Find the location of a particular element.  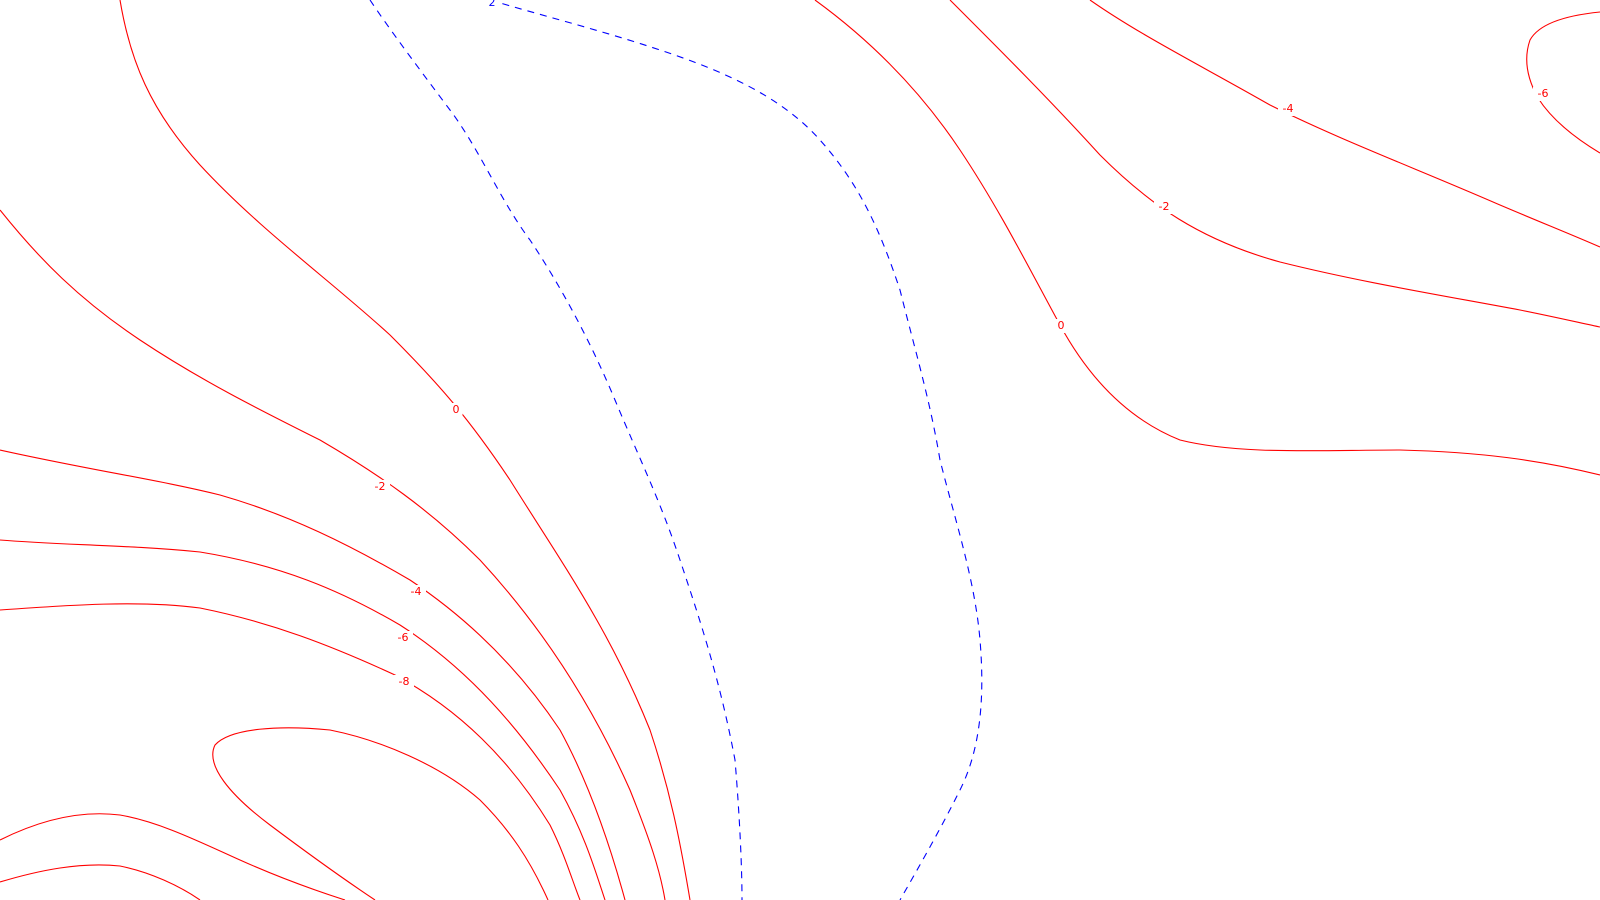

contour-line-neg-right-minus6 is located at coordinates (1563, 82).